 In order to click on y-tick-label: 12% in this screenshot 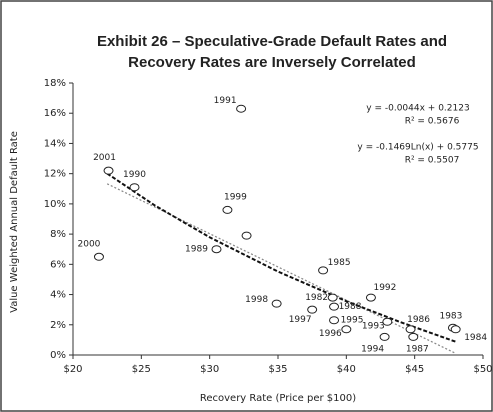, I will do `click(55, 174)`.